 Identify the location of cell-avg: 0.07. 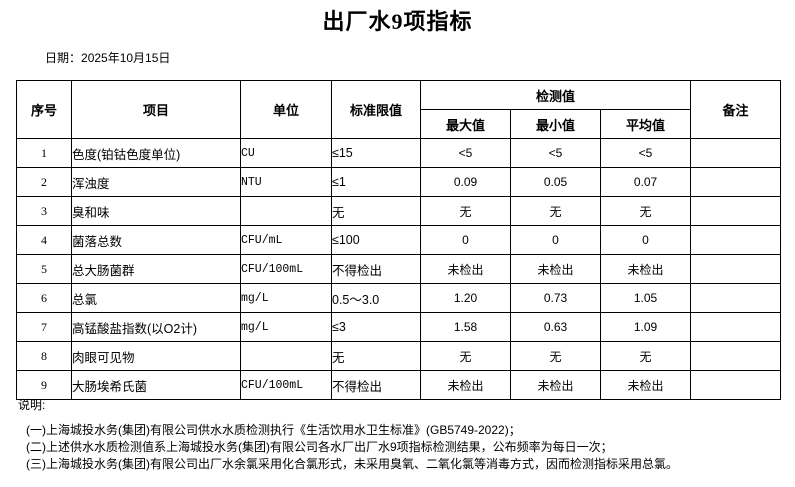
(645, 182).